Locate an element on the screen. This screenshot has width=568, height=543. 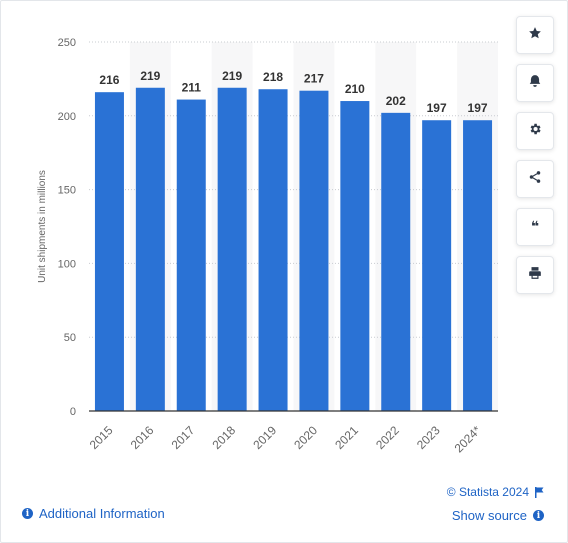
side-toolbar: ❝ is located at coordinates (535, 160).